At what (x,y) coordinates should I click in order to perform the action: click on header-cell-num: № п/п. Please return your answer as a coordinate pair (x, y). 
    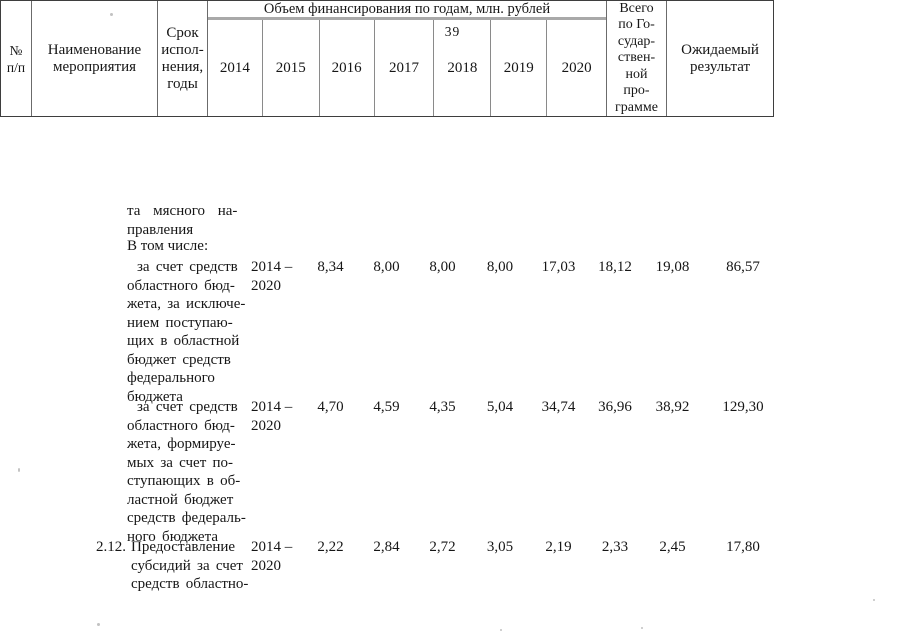
    Looking at the image, I should click on (16, 58).